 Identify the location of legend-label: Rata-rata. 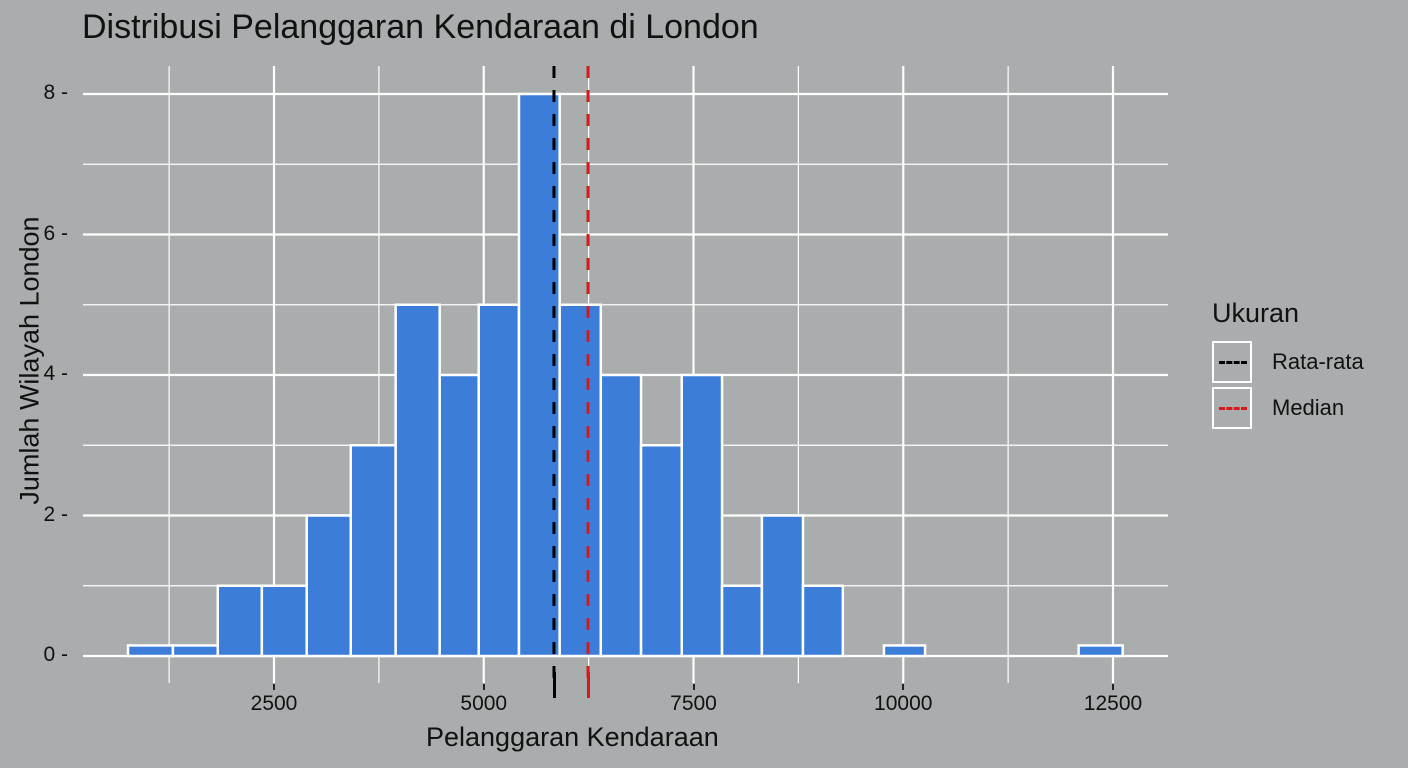
(1318, 361).